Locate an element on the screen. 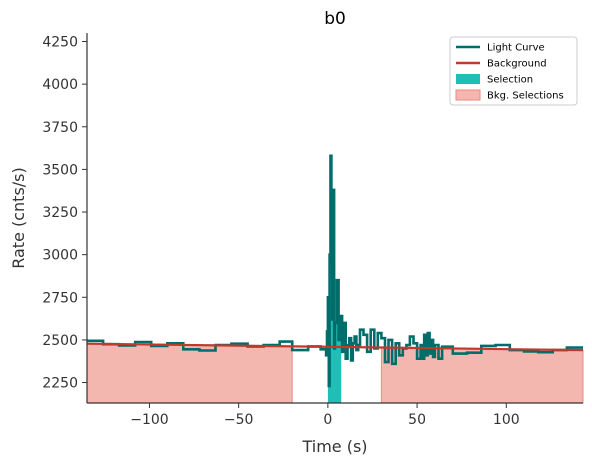  x-ticks: −100 −50 0 50 100 is located at coordinates (325, 415).